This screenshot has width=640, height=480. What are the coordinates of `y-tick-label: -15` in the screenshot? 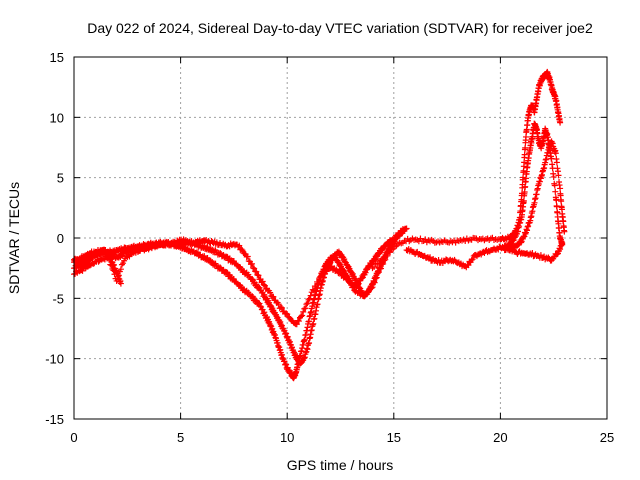 It's located at (54, 419).